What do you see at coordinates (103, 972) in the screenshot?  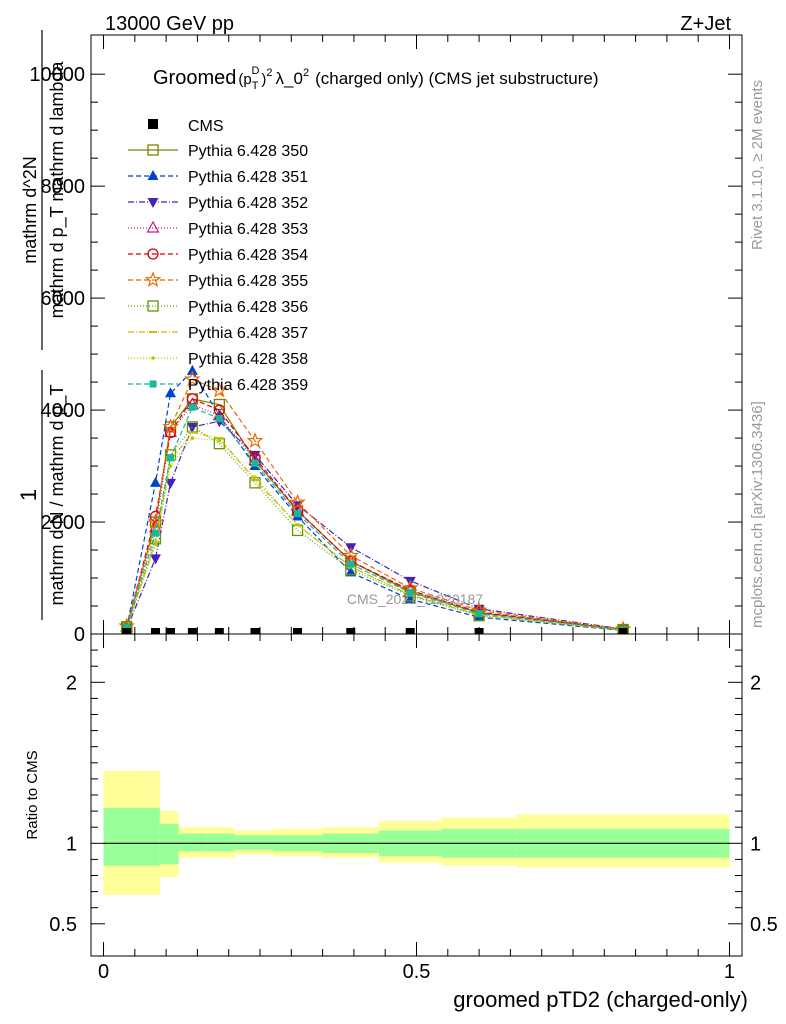 I see `x-tick-label: 0` at bounding box center [103, 972].